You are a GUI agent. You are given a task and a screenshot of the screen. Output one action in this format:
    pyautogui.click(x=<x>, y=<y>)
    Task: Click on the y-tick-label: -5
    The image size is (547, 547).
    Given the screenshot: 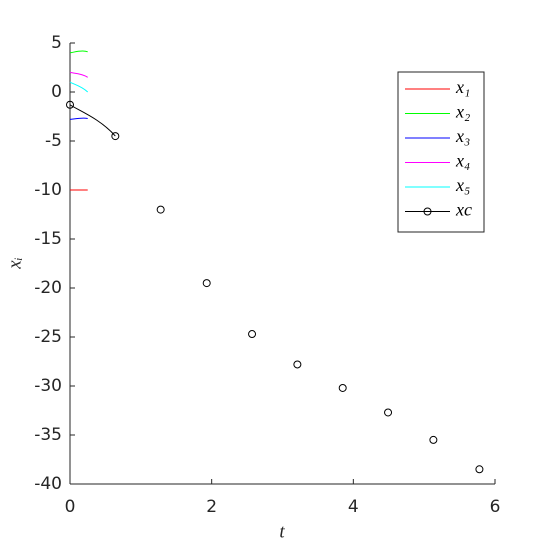 What is the action you would take?
    pyautogui.click(x=53, y=141)
    